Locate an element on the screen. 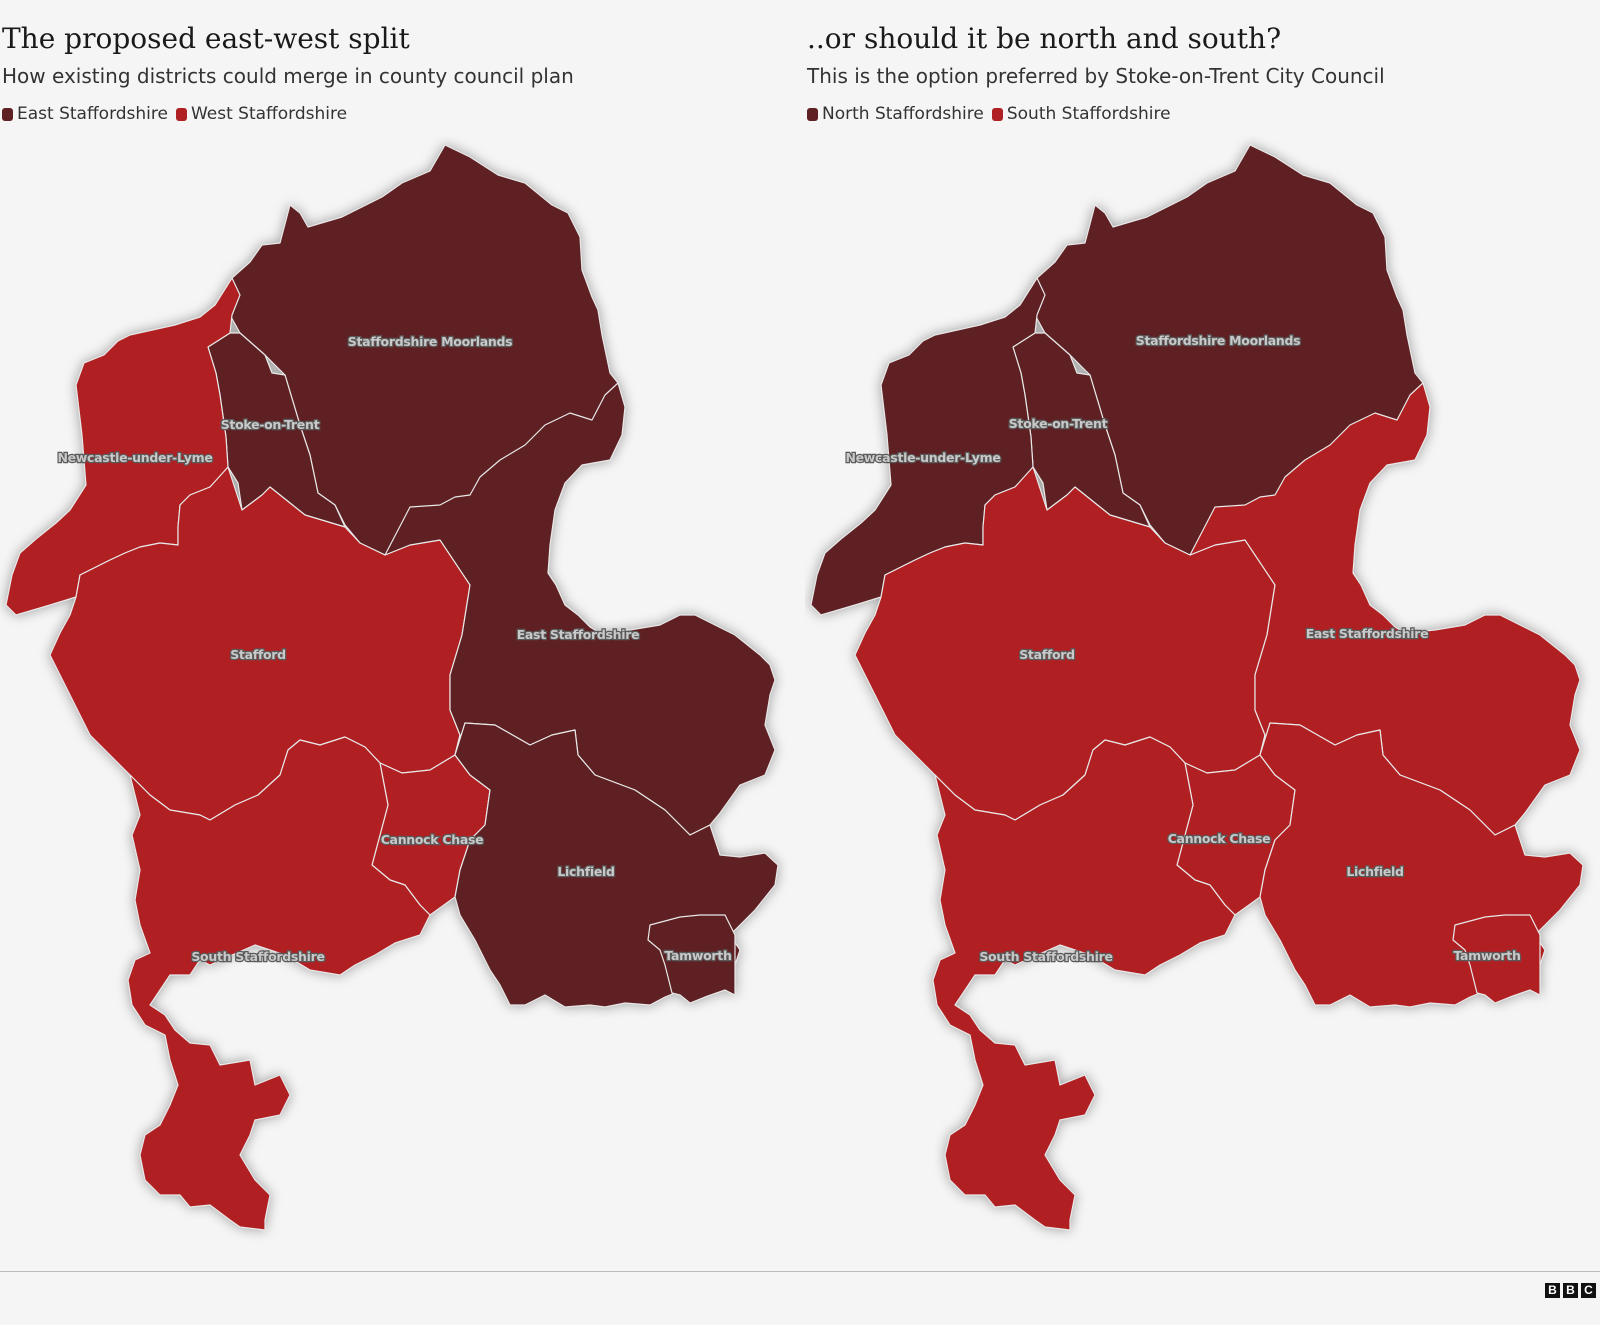 The width and height of the screenshot is (1600, 1325). legend-label: East Staffordshire is located at coordinates (92, 114).